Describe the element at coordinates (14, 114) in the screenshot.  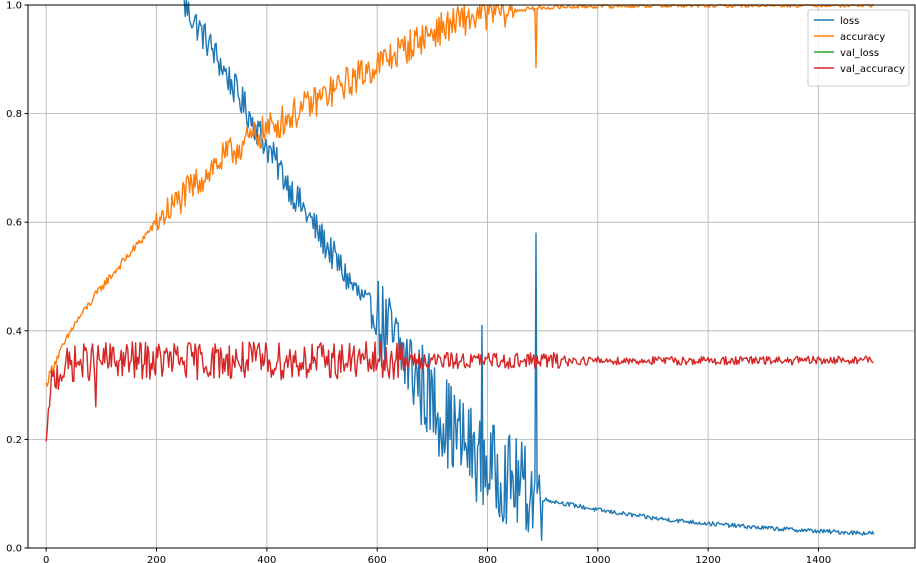
I see `y-tick-label: 0.8` at that location.